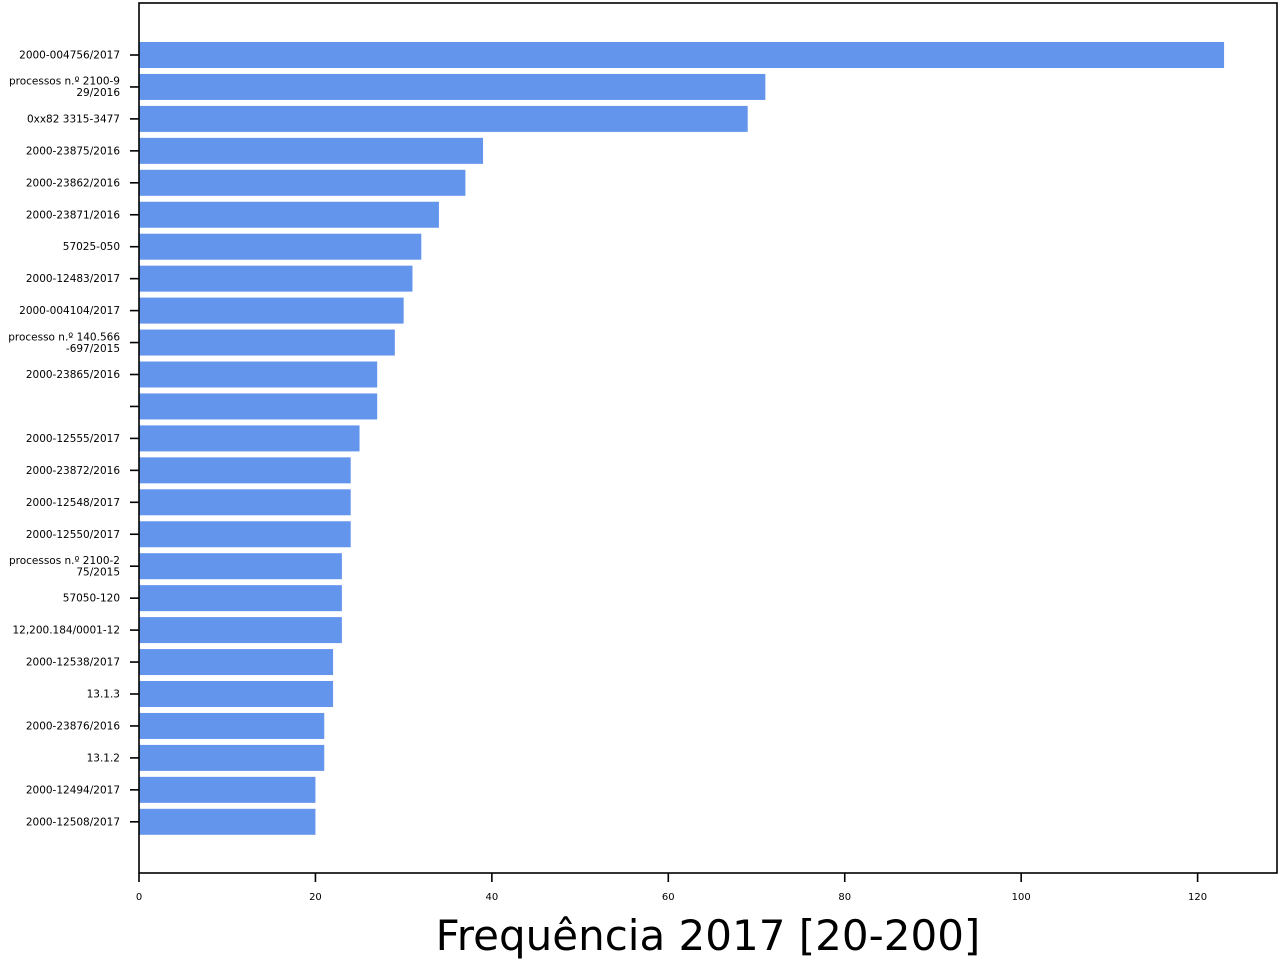 The image size is (1280, 960). Describe the element at coordinates (73, 503) in the screenshot. I see `y-tick-label: 2000-12548/2017` at that location.